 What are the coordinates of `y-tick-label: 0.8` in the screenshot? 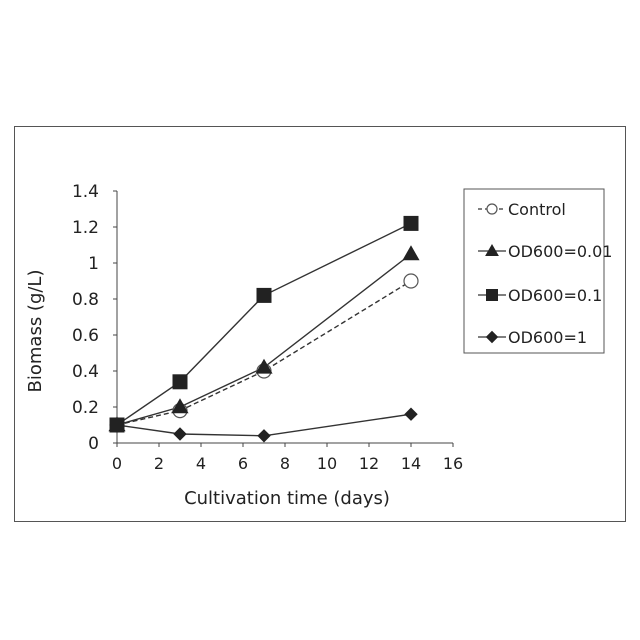 It's located at (85, 300).